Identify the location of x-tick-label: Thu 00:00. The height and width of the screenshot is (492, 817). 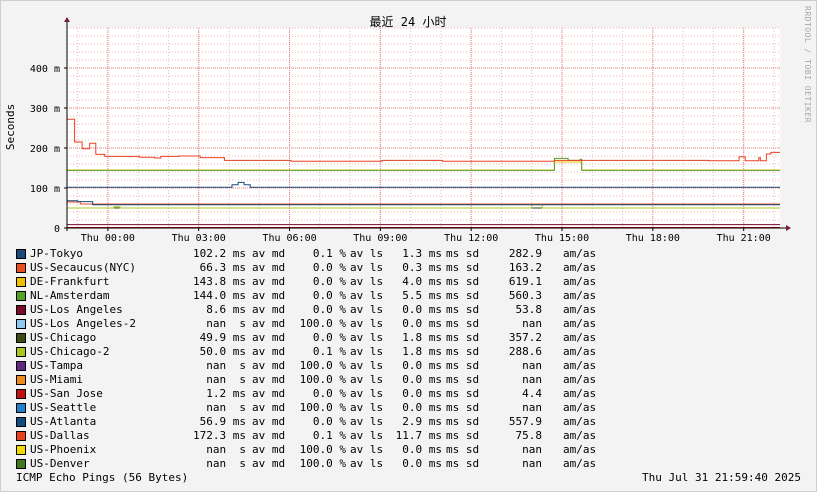
(108, 238).